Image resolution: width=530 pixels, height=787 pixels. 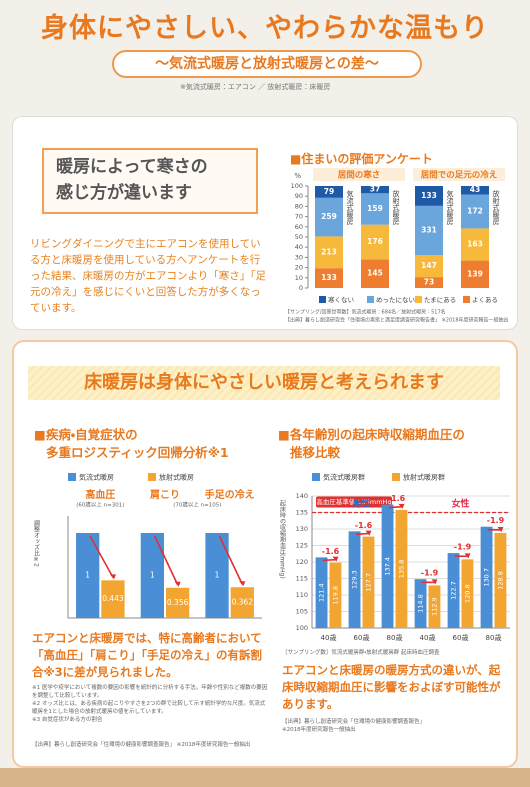 I want to click on y-tick-label: 110, so click(x=302, y=595).